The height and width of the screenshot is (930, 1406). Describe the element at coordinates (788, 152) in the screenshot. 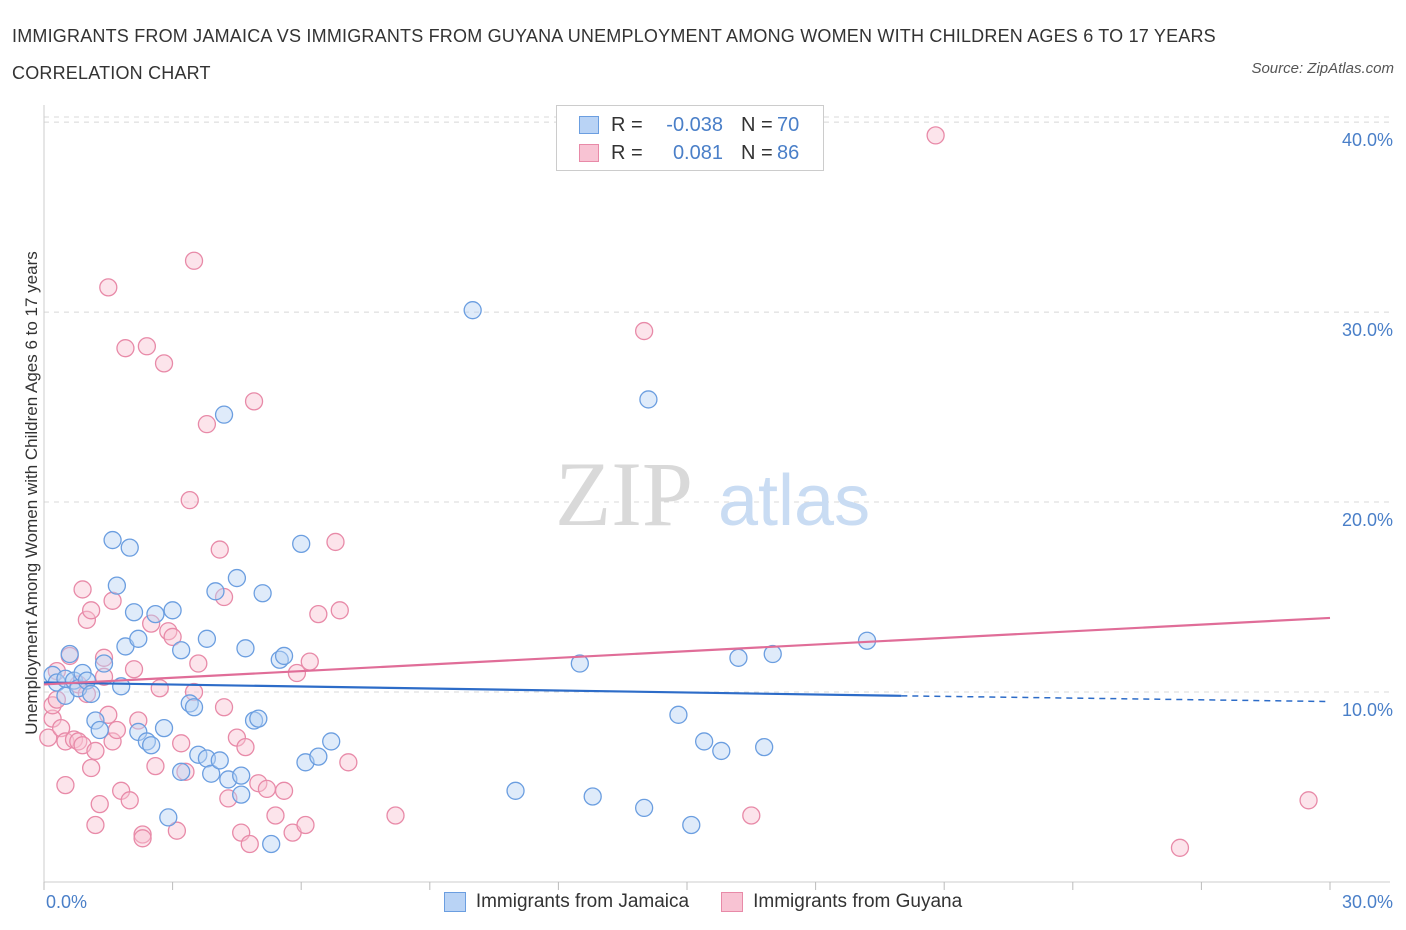

I see `legend-n-value: 86` at that location.